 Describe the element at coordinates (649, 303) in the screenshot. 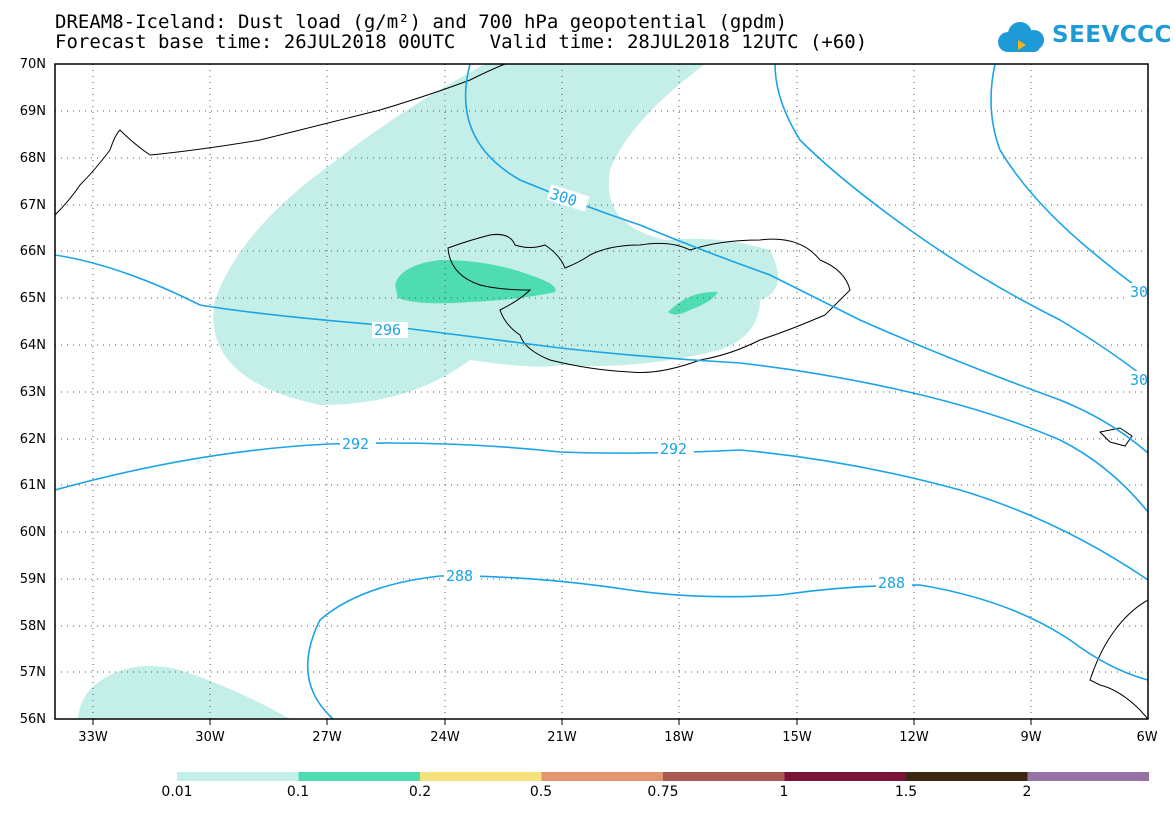

I see `iceland-coast` at that location.